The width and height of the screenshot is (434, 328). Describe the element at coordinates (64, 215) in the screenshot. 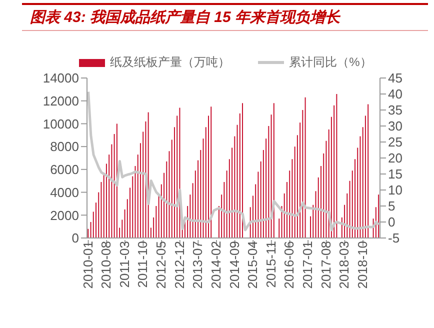

I see `y-tick-label: 2000` at that location.